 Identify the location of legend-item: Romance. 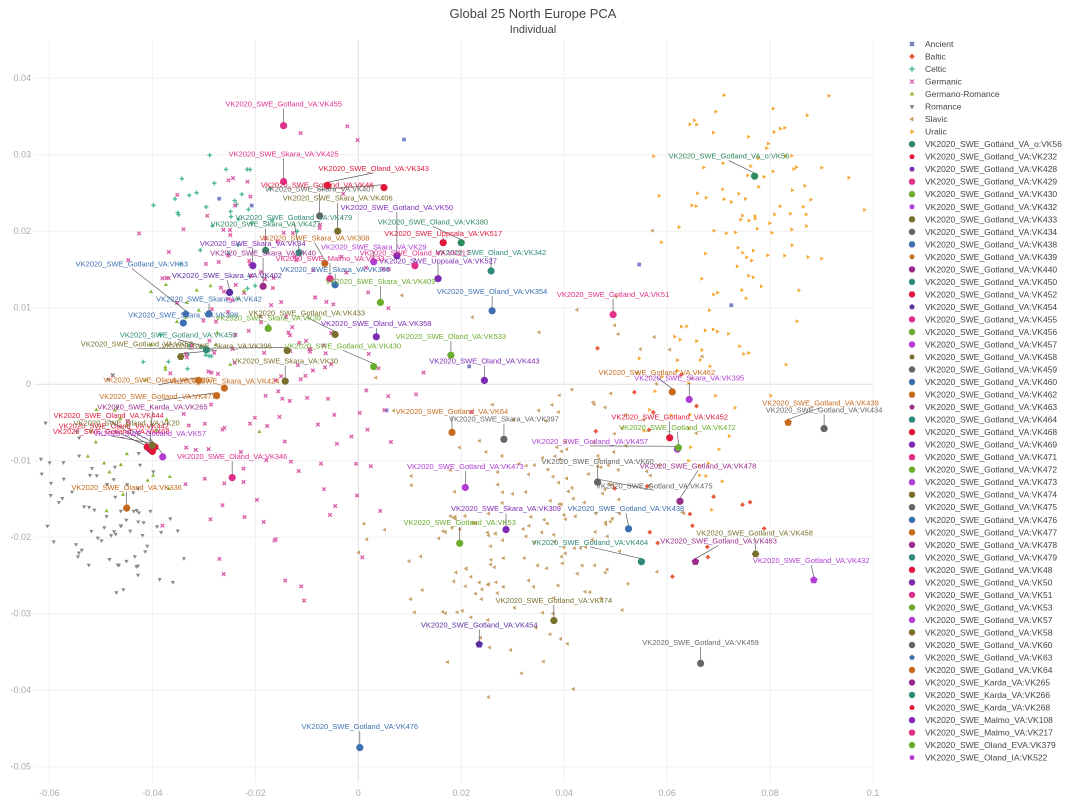
(935, 107).